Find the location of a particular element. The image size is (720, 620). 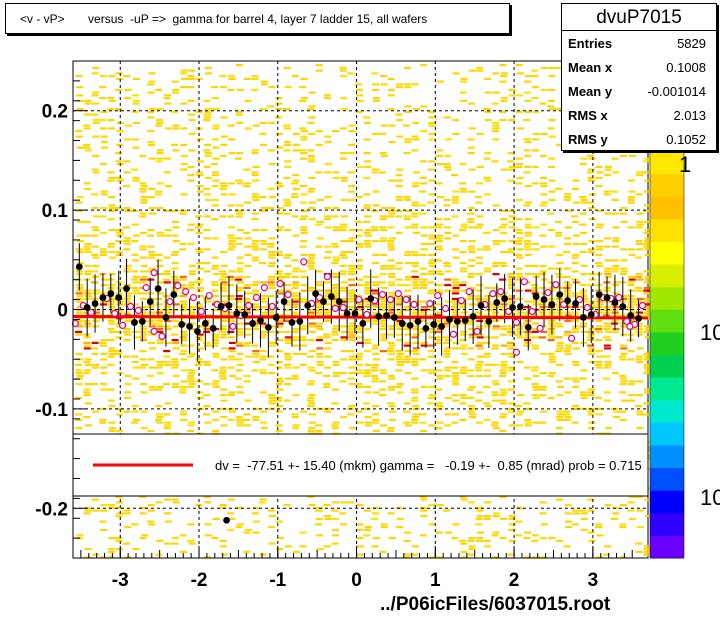

data-point is located at coordinates (394, 317).